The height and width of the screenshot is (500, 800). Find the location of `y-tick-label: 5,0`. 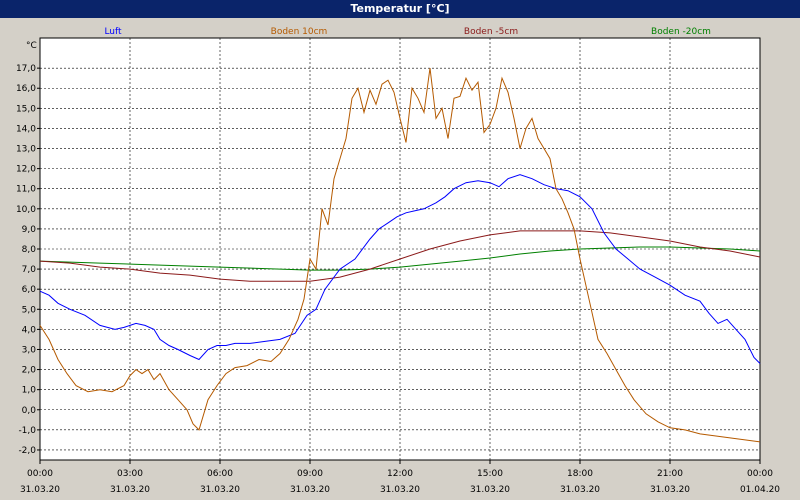

y-tick-label: 5,0 is located at coordinates (29, 310).